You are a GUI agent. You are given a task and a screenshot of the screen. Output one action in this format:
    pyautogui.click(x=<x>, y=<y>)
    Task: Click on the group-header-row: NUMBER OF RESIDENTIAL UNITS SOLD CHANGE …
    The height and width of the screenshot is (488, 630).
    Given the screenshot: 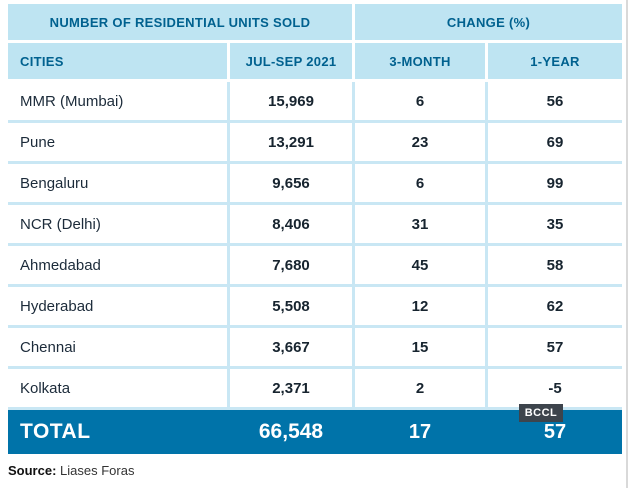 What is the action you would take?
    pyautogui.click(x=315, y=22)
    